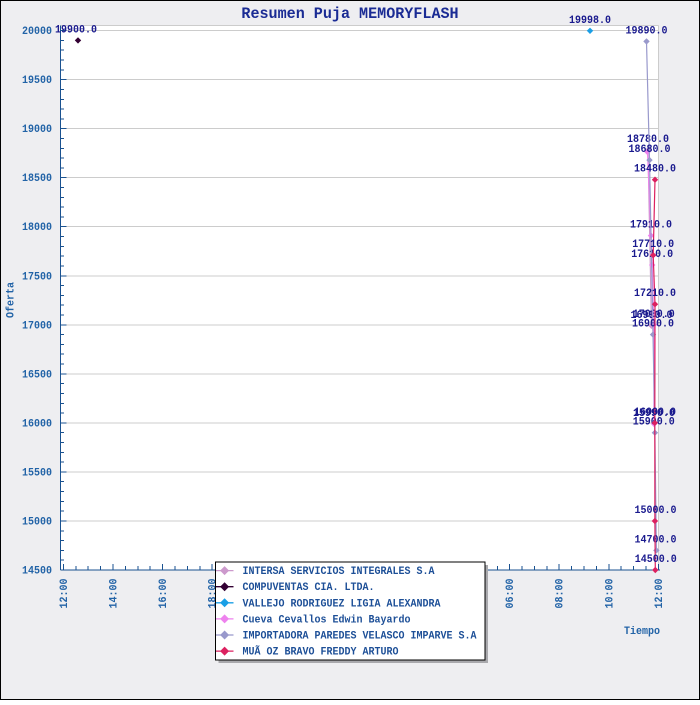 This screenshot has width=700, height=705. I want to click on svg-text: 19000, so click(37, 130).